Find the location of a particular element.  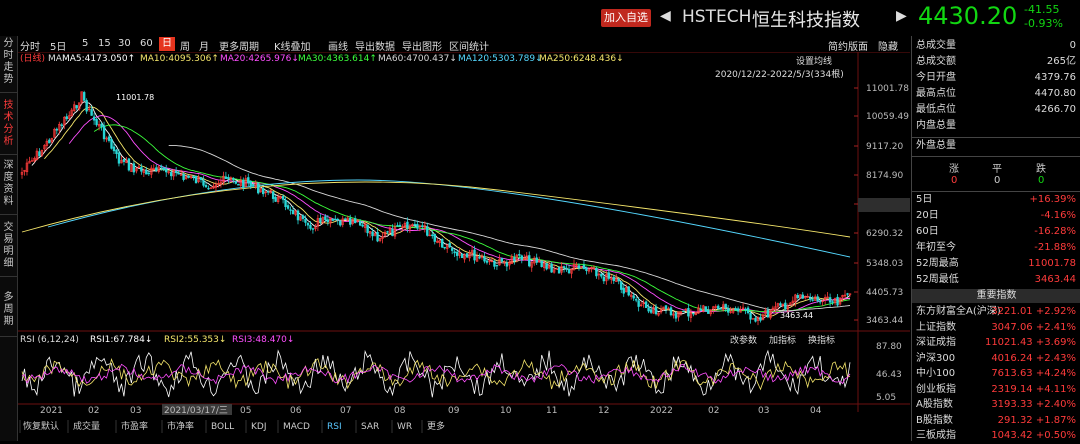

period-5min: 5 is located at coordinates (85, 43).